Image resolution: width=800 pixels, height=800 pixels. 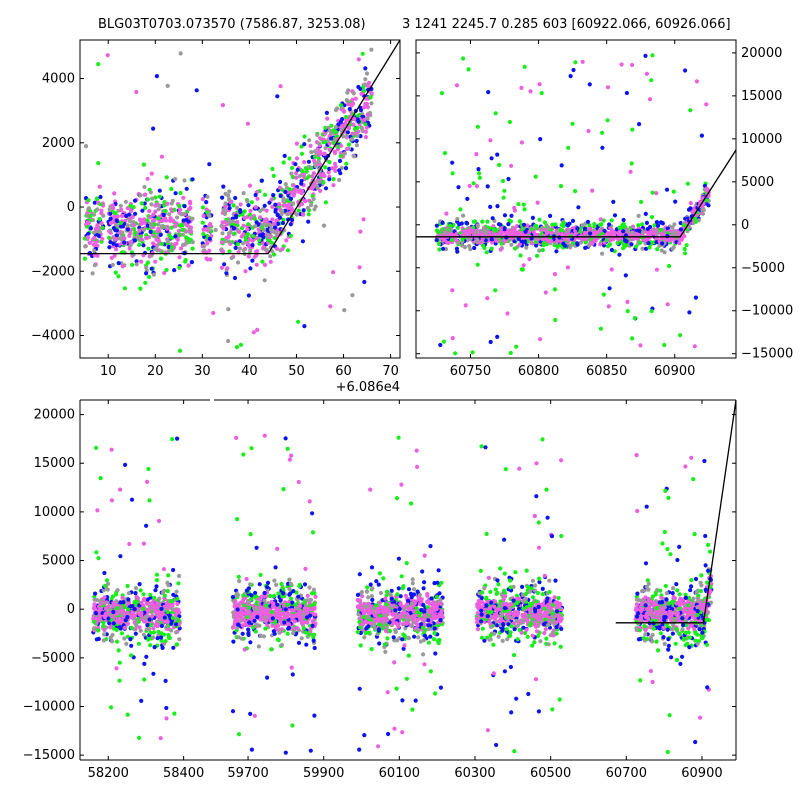 I want to click on left-chart-title: BLG03T0703.073570 (7586.87, 3253.08), so click(x=232, y=24).